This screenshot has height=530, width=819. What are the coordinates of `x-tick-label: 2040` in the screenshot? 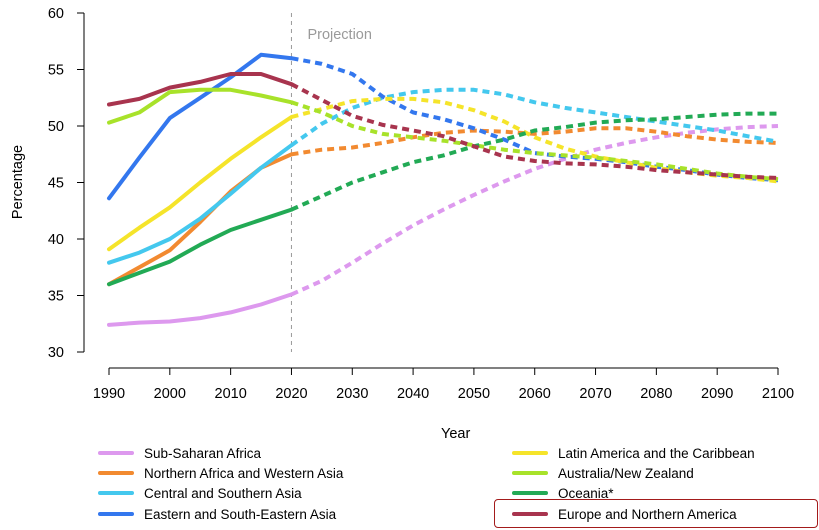 It's located at (413, 394).